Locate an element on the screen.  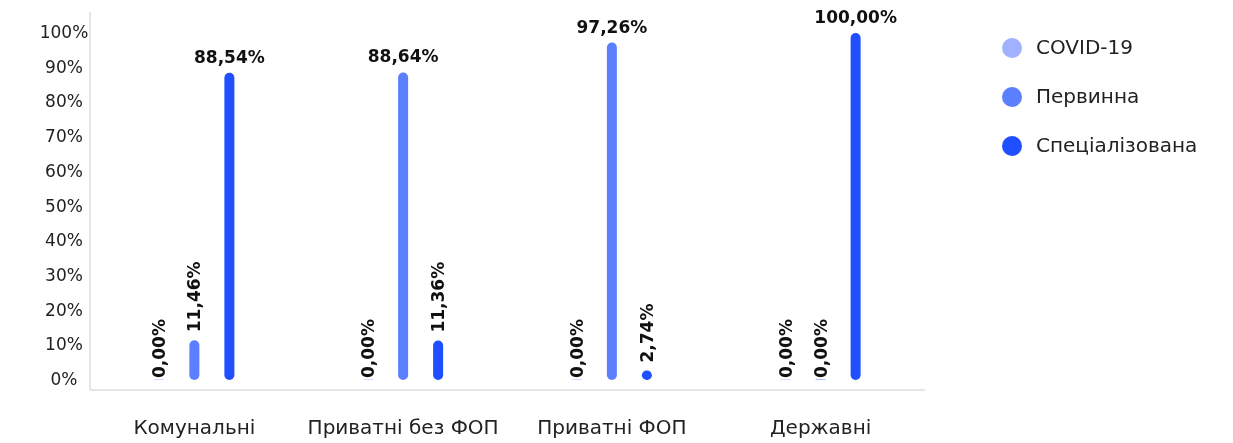
data-label: 2,74% is located at coordinates (646, 333).